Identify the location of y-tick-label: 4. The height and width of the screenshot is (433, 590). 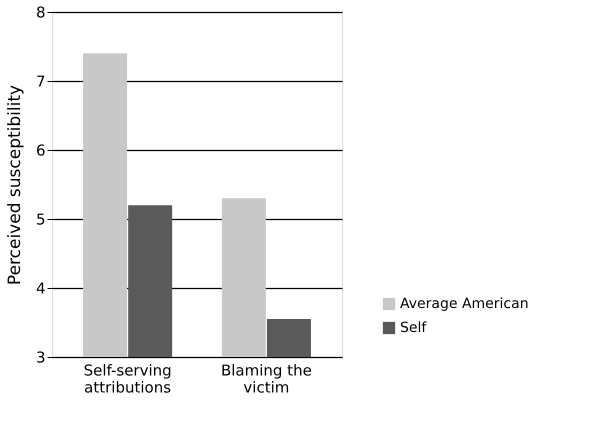
(41, 289).